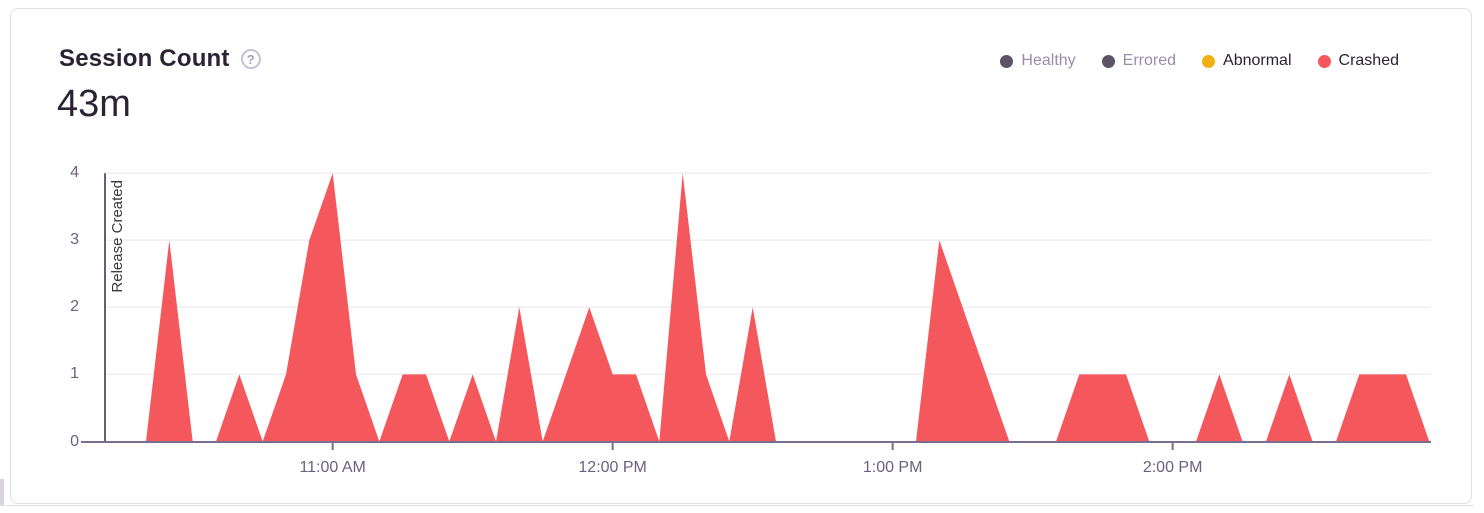  I want to click on abnormal-dot-icon, so click(1209, 61).